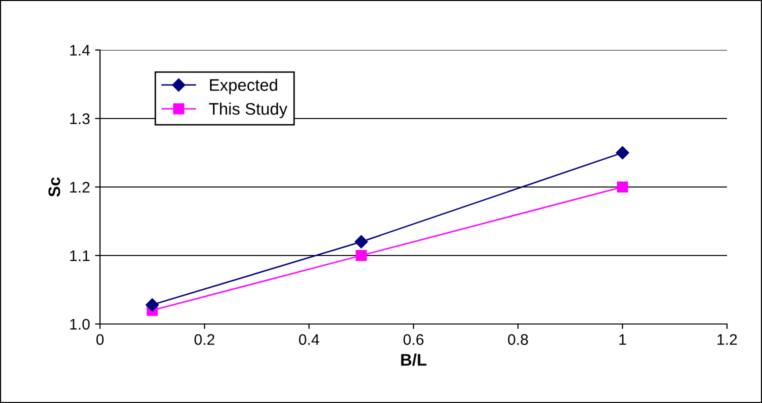 Image resolution: width=762 pixels, height=403 pixels. I want to click on x-tick-label: 0.2, so click(204, 339).